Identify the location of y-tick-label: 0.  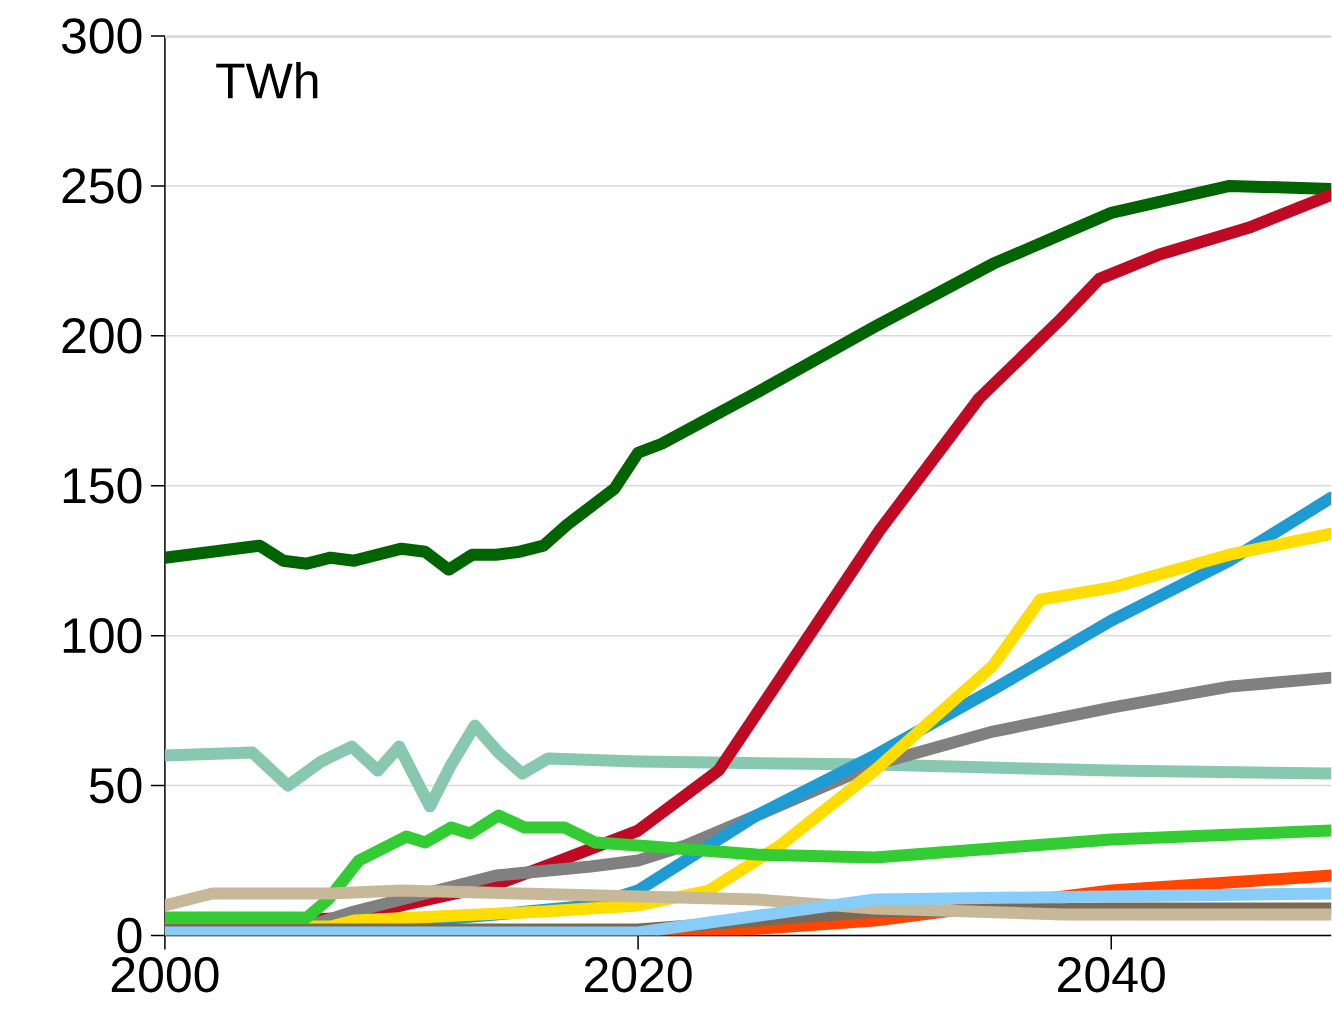
(129, 935).